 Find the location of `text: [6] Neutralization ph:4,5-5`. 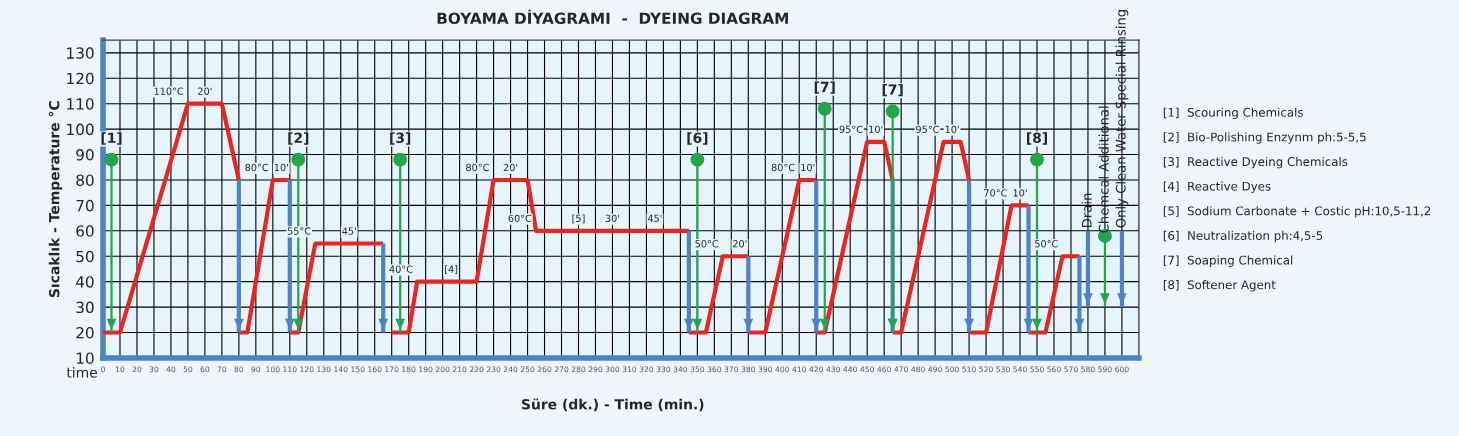

text: [6] Neutralization ph:4,5-5 is located at coordinates (1243, 236).